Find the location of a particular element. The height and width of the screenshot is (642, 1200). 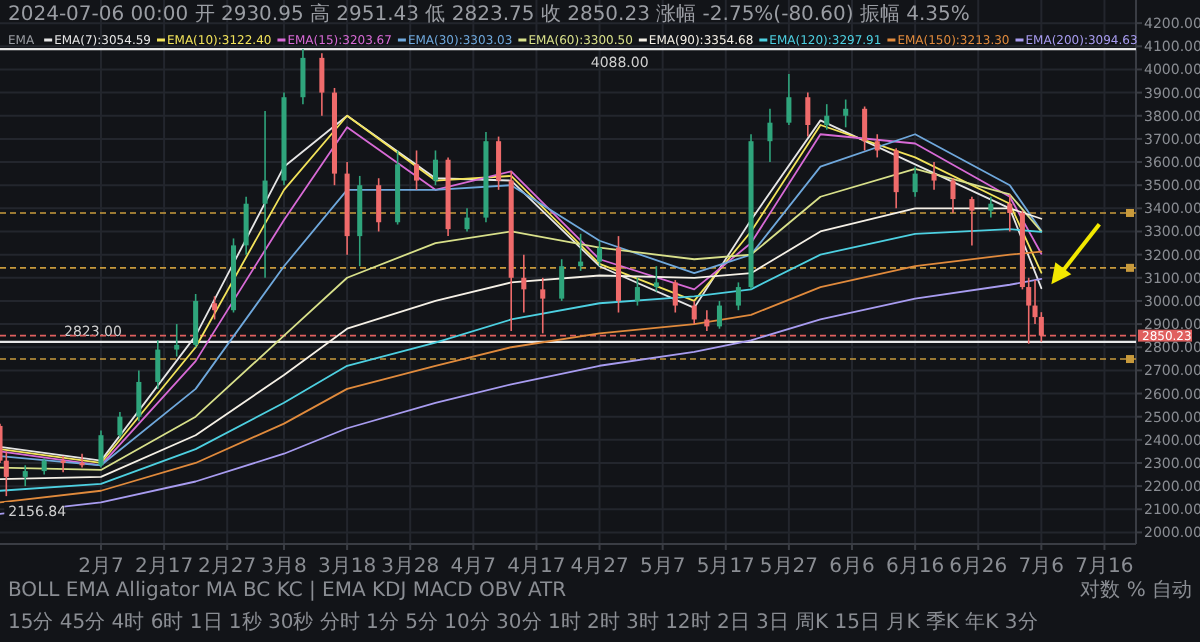

xtick: 5月7 is located at coordinates (662, 567).